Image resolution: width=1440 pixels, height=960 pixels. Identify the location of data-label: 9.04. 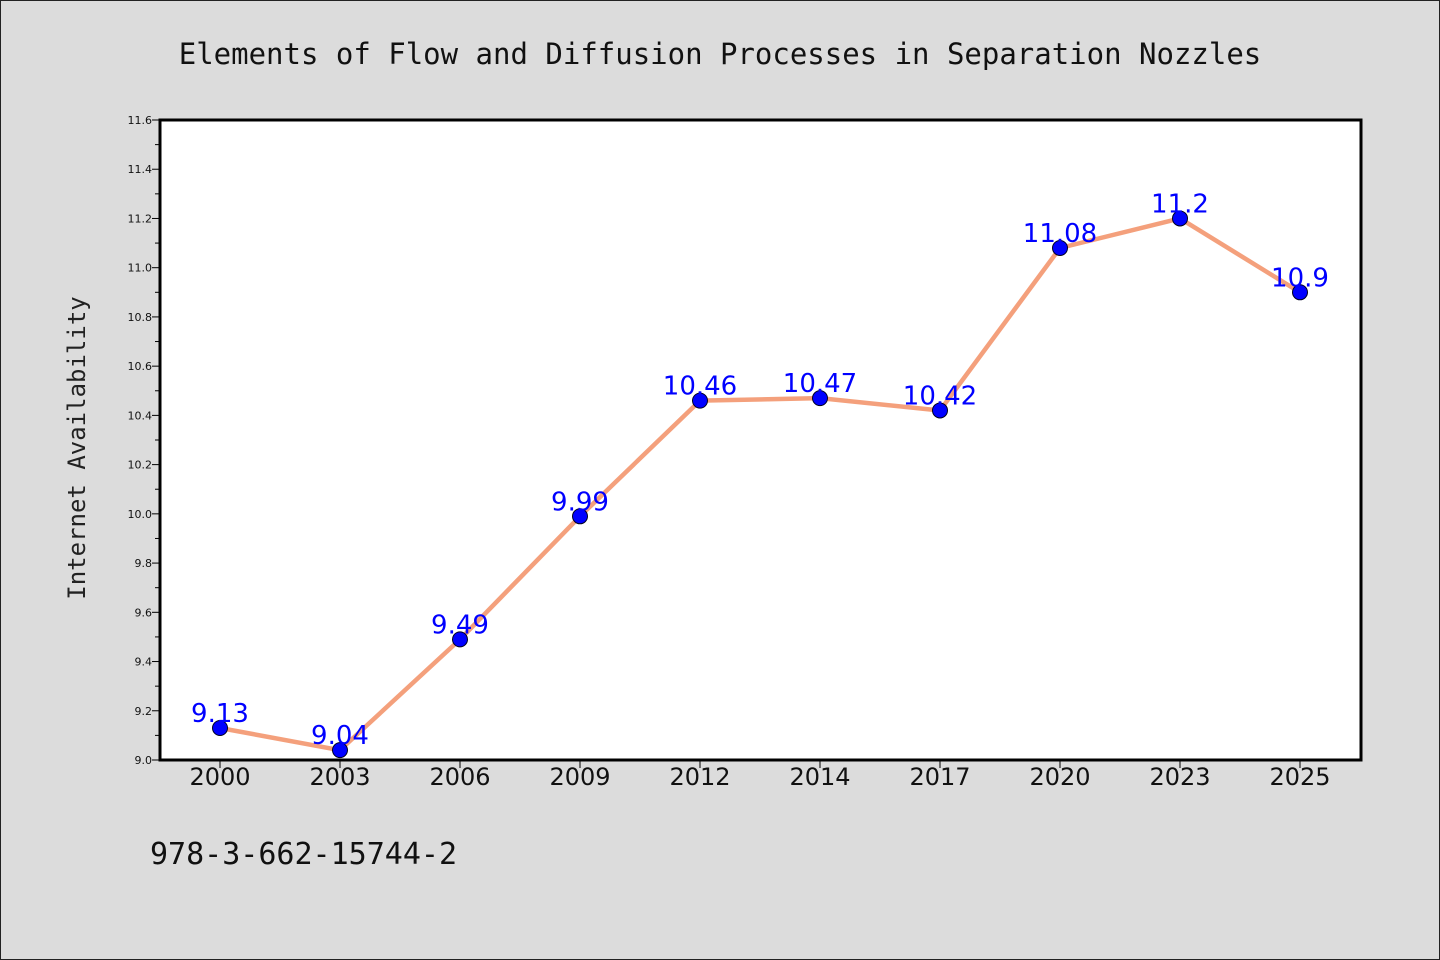
(340, 736).